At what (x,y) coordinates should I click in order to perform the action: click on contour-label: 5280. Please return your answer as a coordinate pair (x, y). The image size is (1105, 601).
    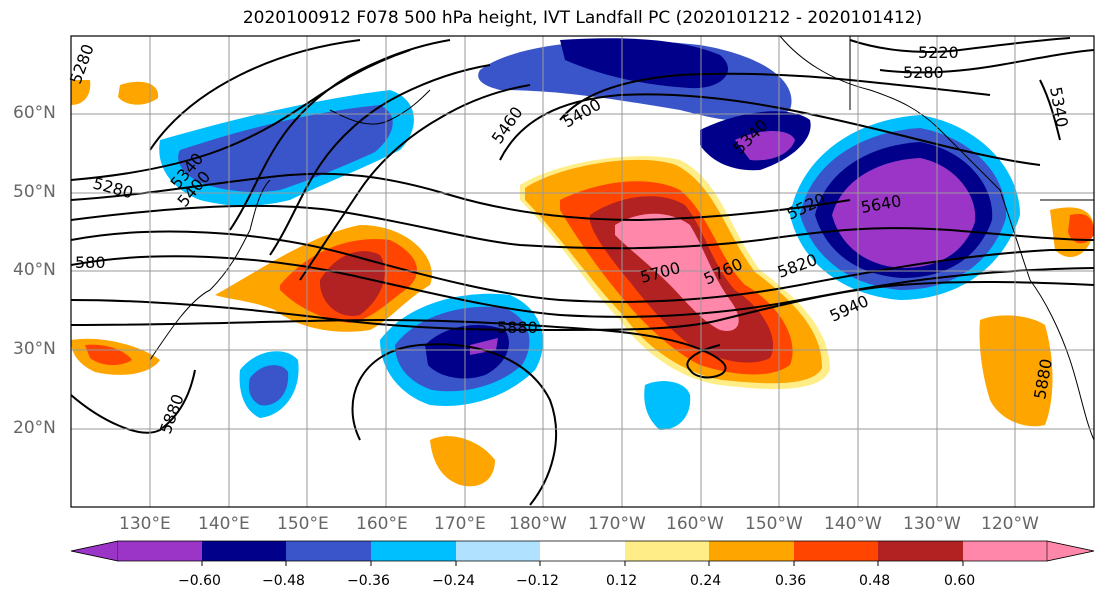
    Looking at the image, I should click on (923, 72).